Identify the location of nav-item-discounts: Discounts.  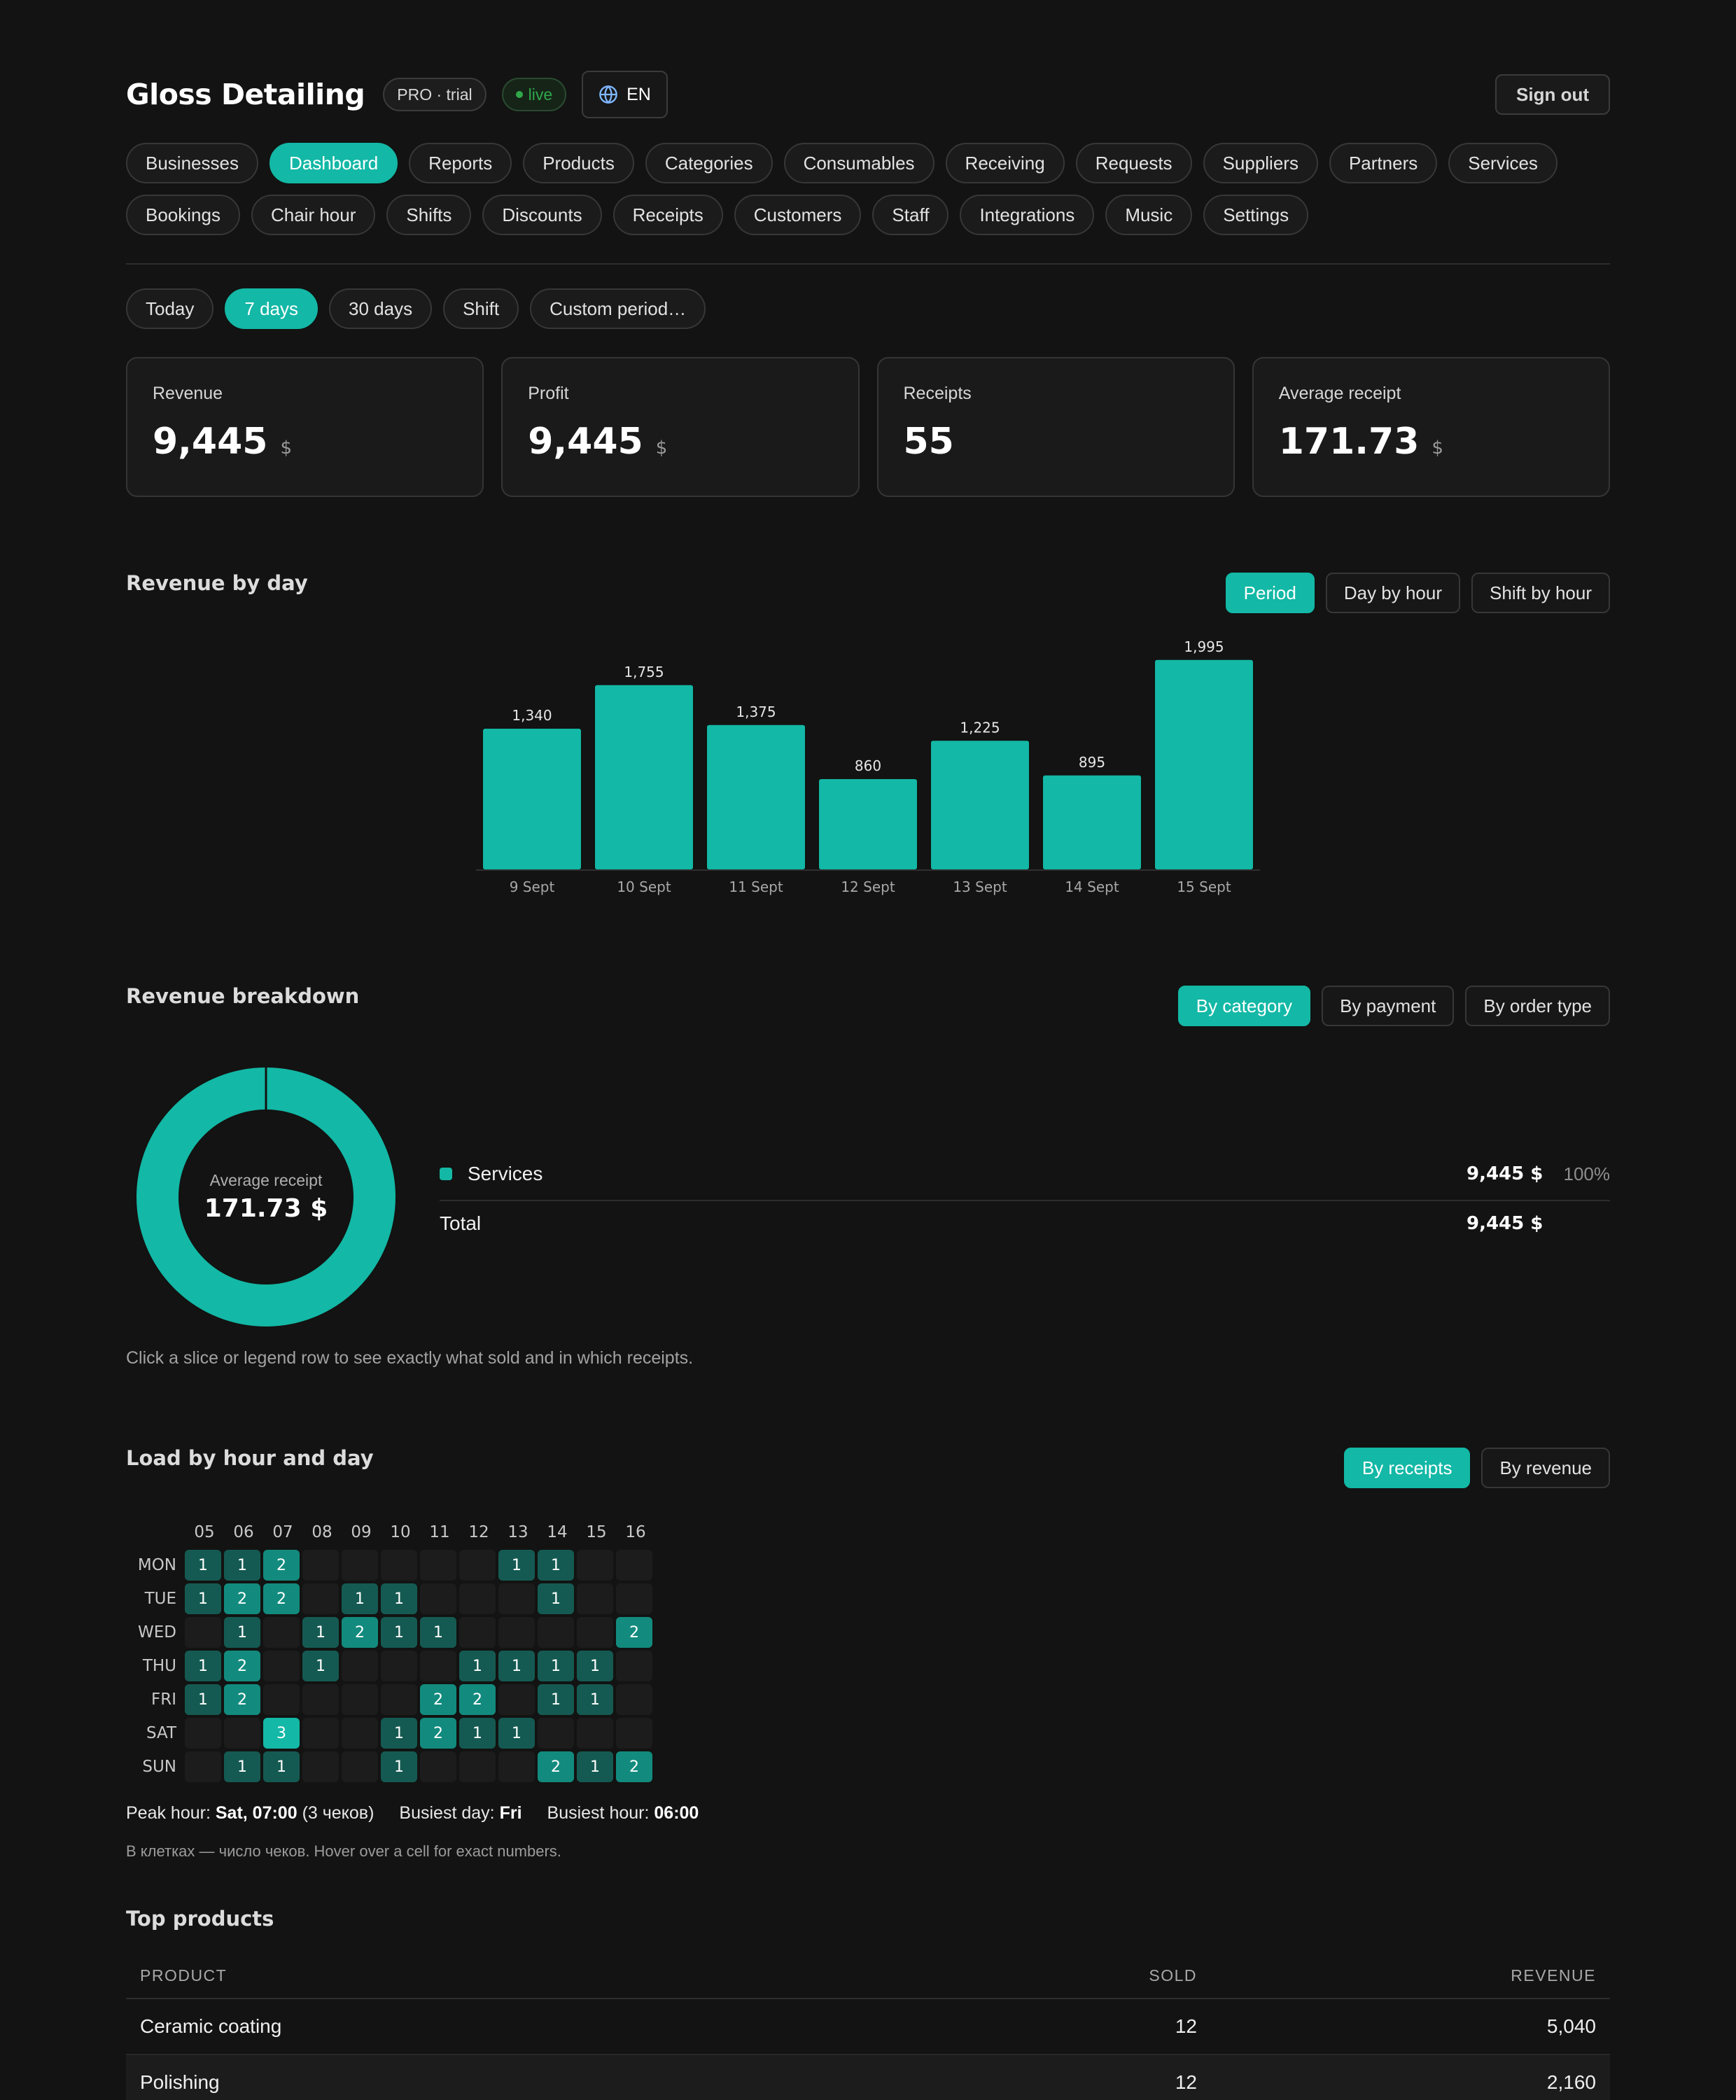
(542, 215).